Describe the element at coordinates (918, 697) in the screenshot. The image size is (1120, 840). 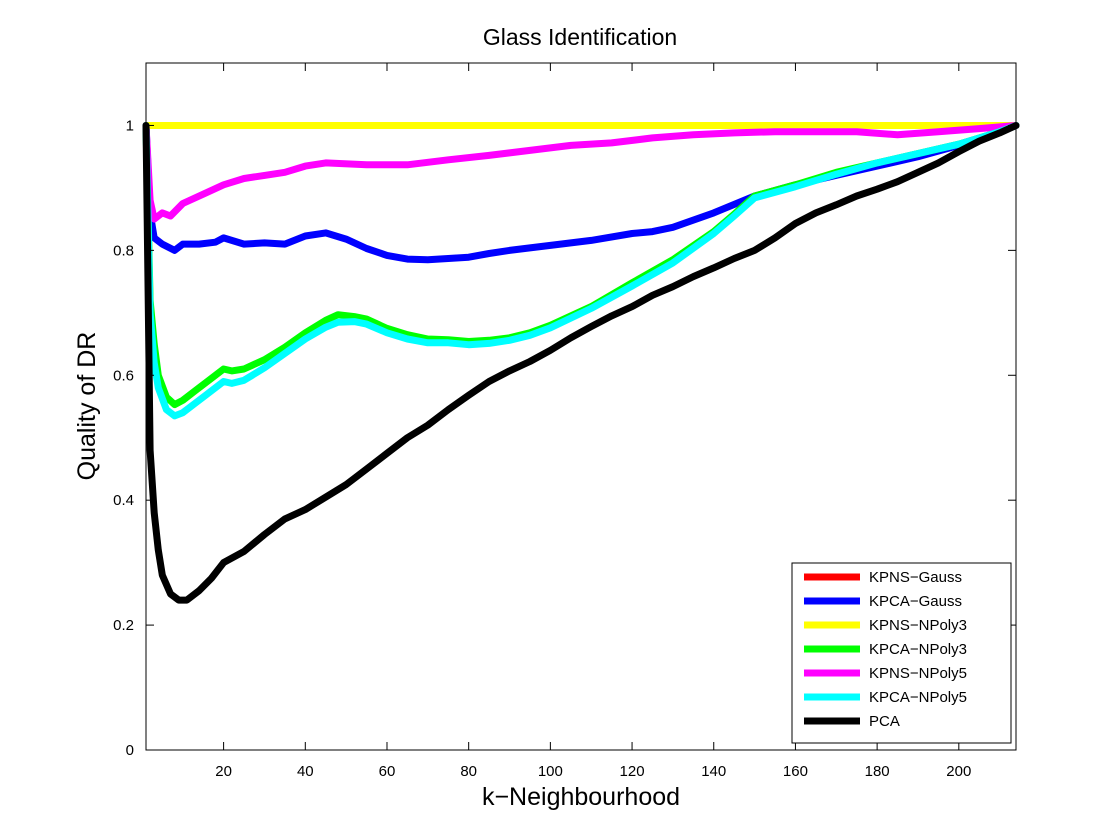
I see `legend-label: KPCA−NPoly5` at that location.